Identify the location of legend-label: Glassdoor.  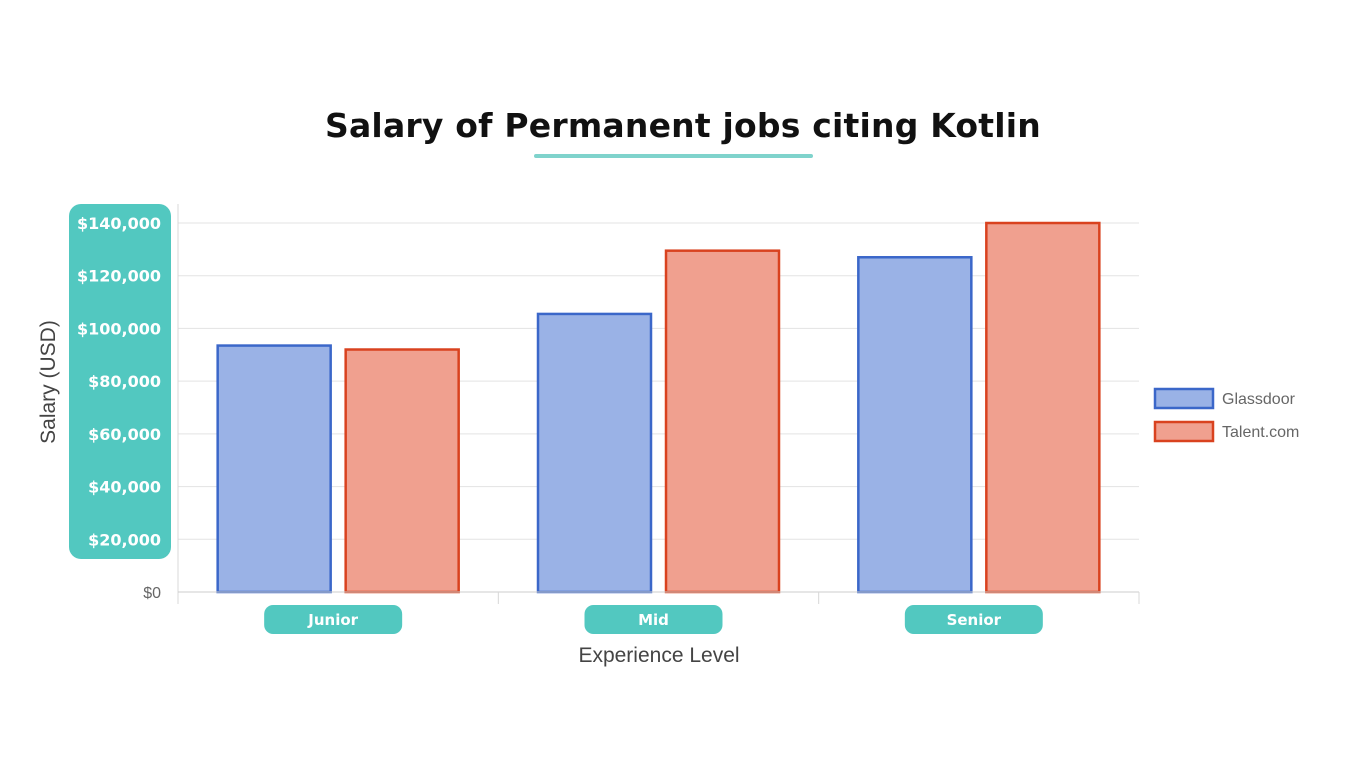
(1259, 399).